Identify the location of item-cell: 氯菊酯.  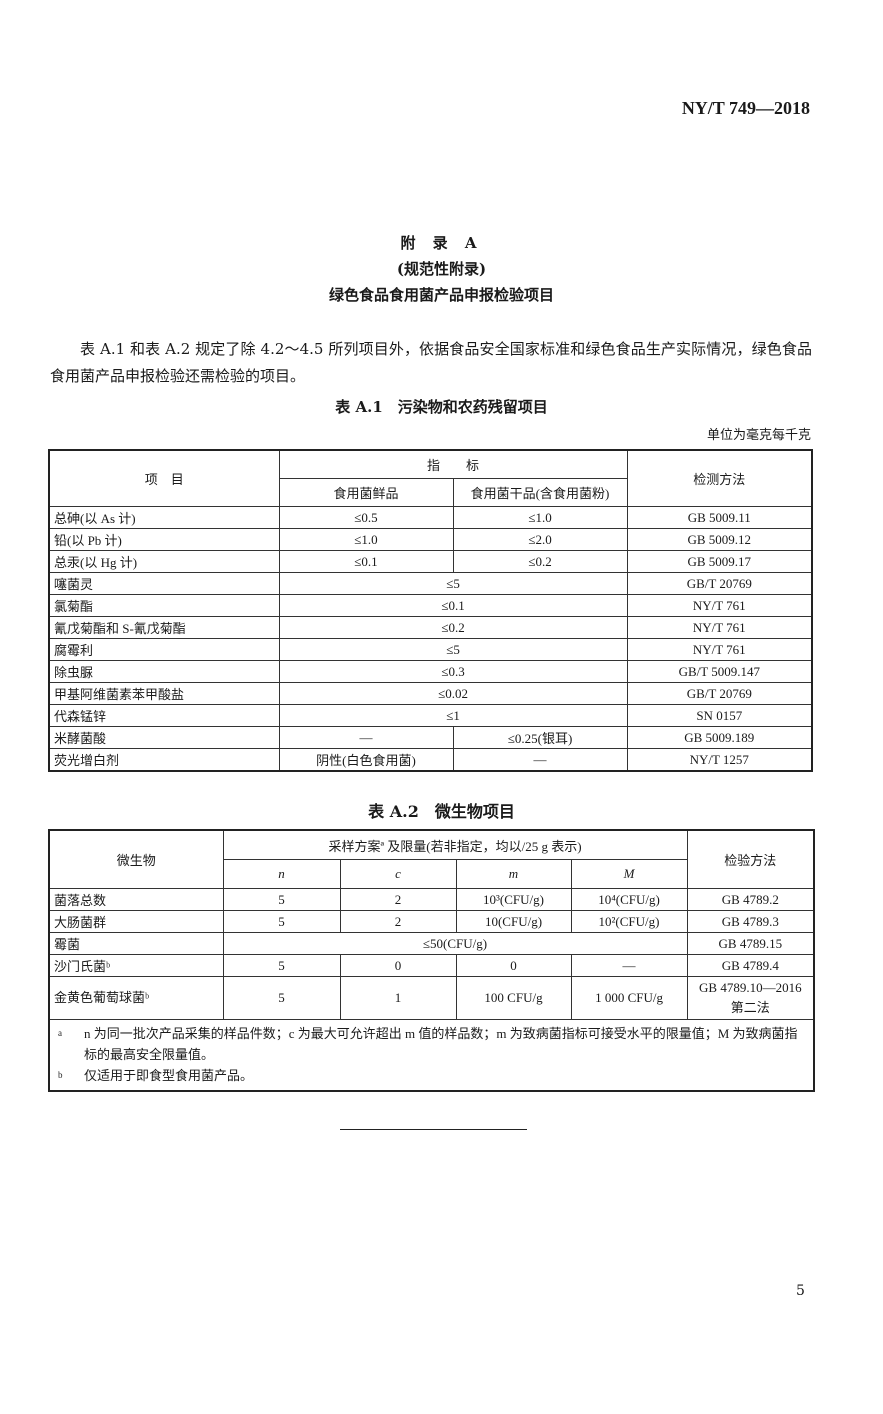
(164, 605).